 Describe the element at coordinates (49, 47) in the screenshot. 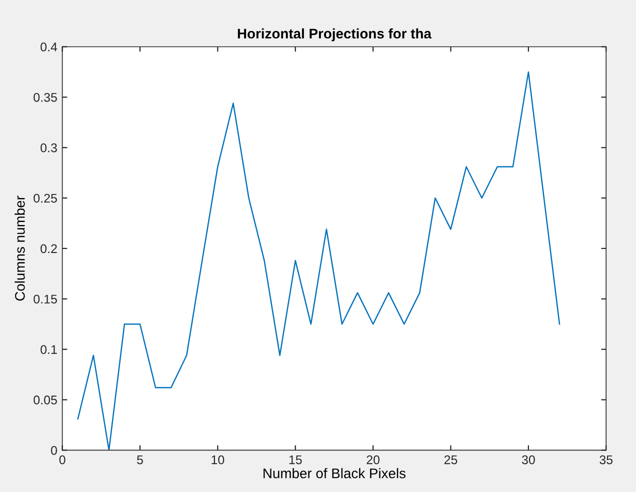

I see `y-tick-label: 0.4` at that location.